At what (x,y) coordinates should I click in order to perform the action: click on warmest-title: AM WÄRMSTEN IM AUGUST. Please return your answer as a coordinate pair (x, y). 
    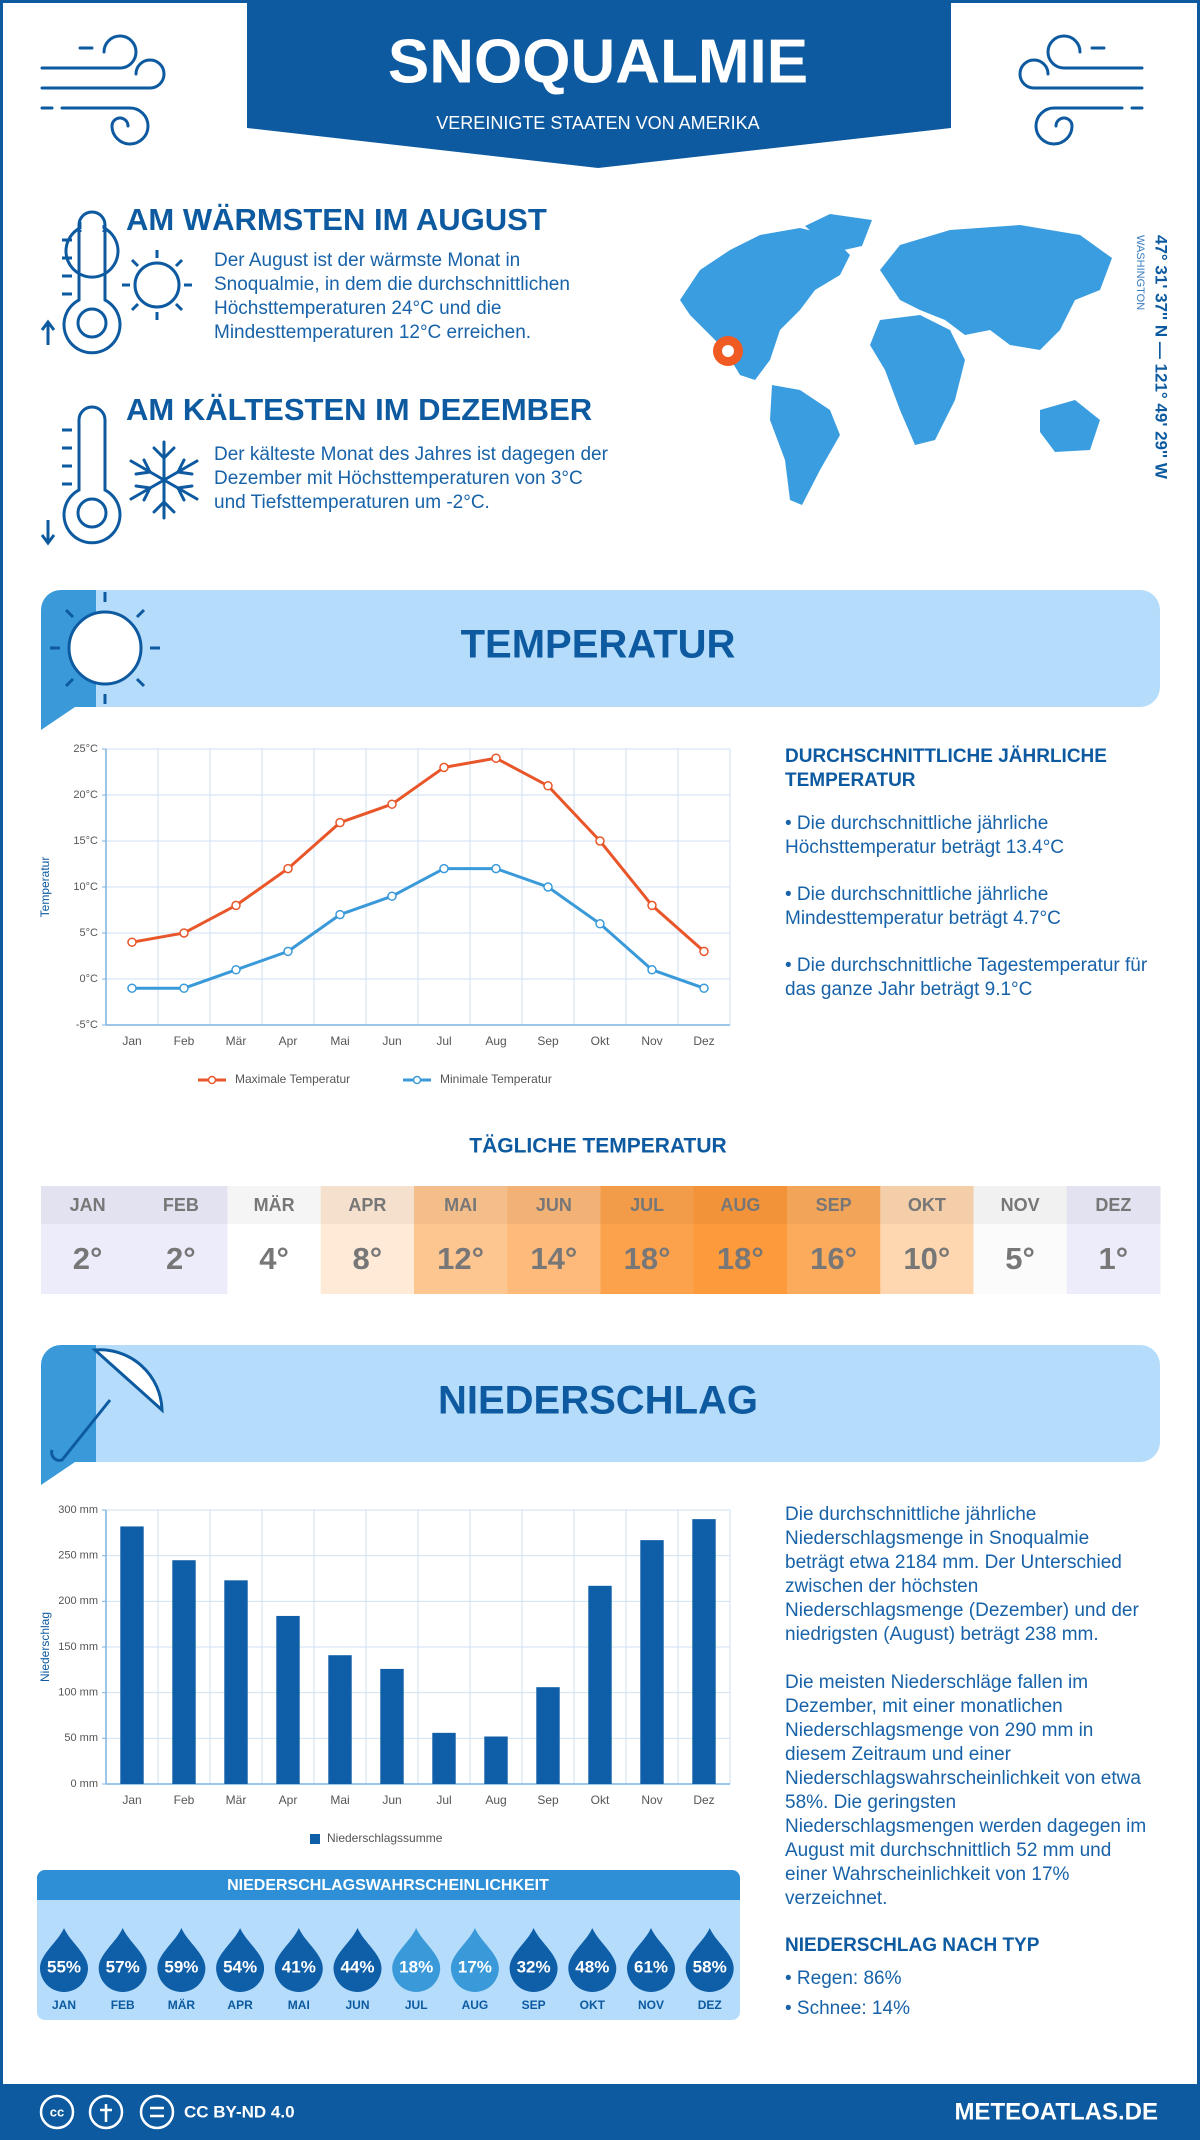
    Looking at the image, I should click on (336, 219).